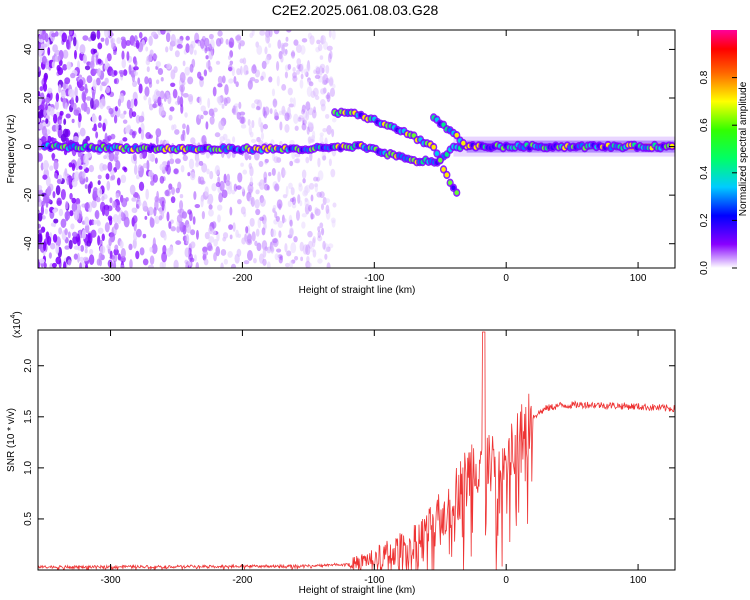  Describe the element at coordinates (11, 440) in the screenshot. I see `snr-y-label: SNR (10 * v/v)` at that location.